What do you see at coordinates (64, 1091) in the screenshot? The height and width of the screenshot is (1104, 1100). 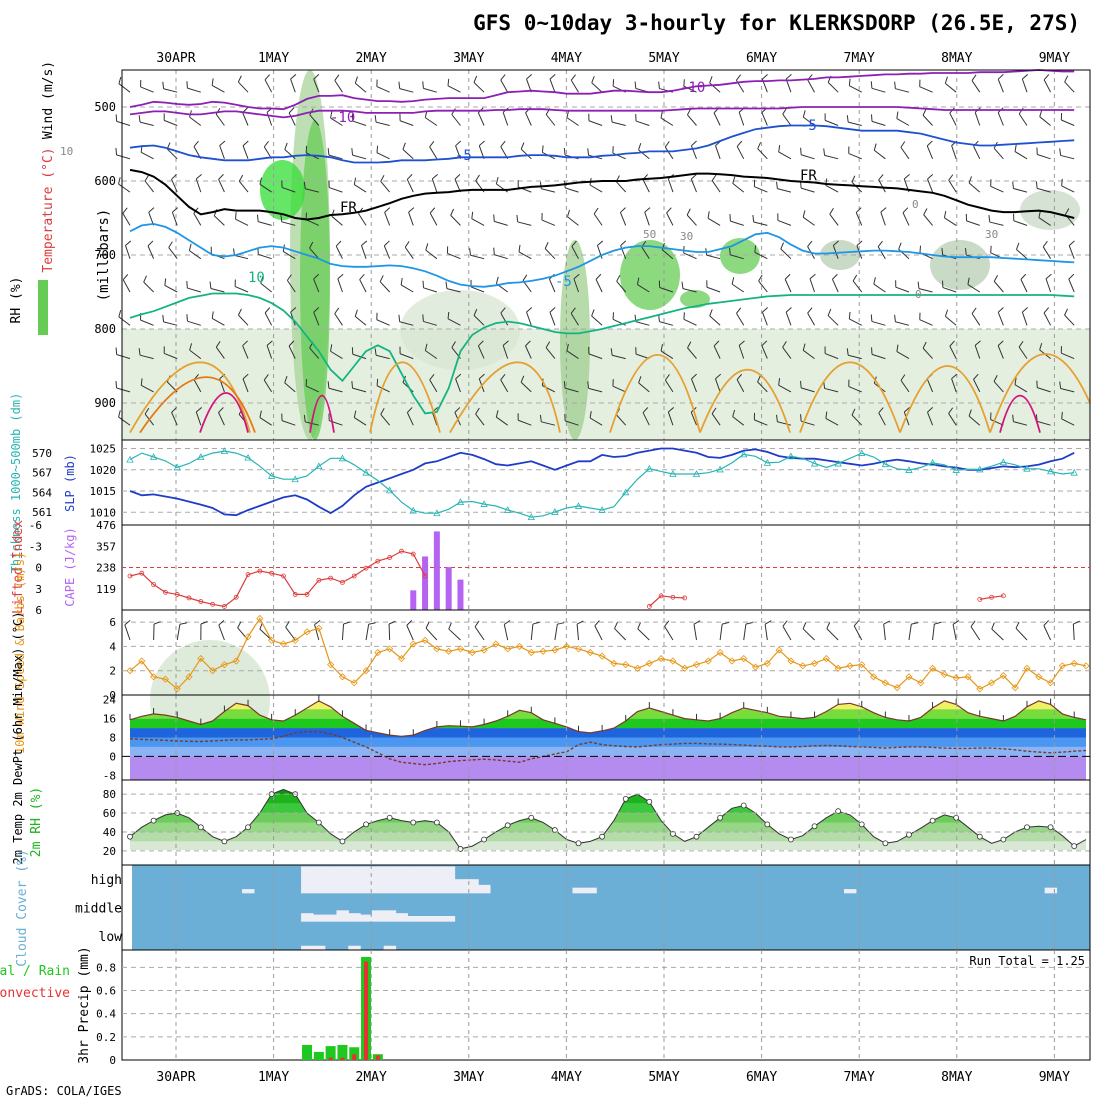 I see `footer-credit: GrADS: COLA/IGES` at bounding box center [64, 1091].